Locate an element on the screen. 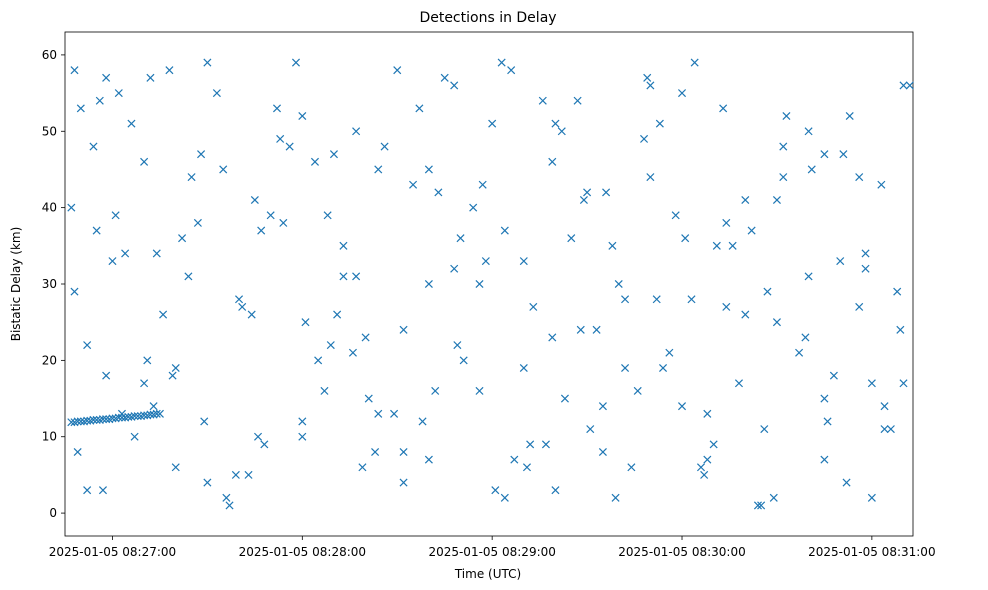  y-tick-label: 0 is located at coordinates (53, 513).